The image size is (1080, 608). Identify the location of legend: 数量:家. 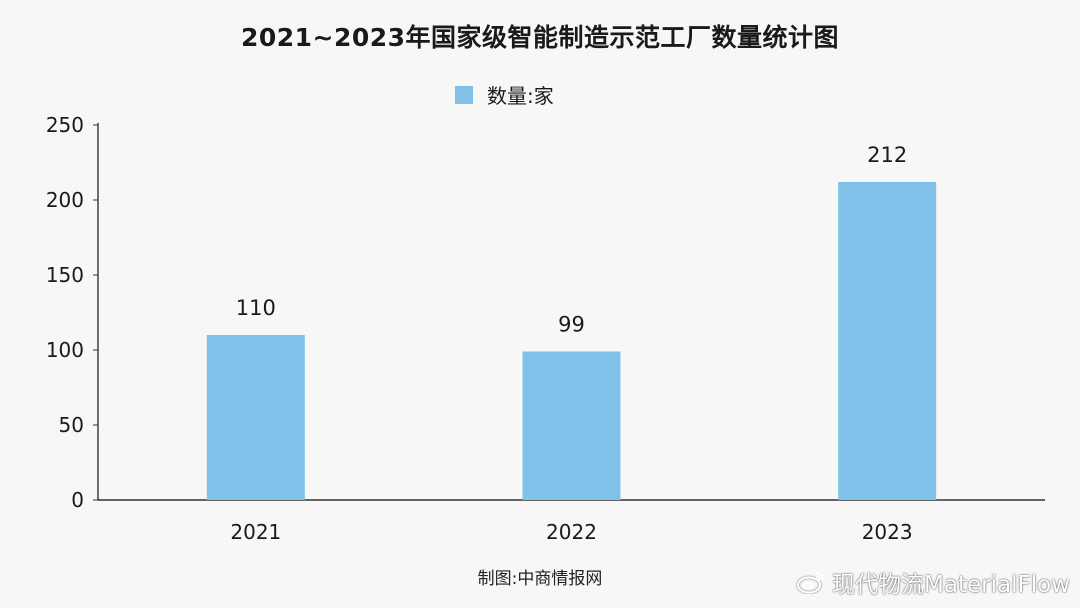
(504, 94).